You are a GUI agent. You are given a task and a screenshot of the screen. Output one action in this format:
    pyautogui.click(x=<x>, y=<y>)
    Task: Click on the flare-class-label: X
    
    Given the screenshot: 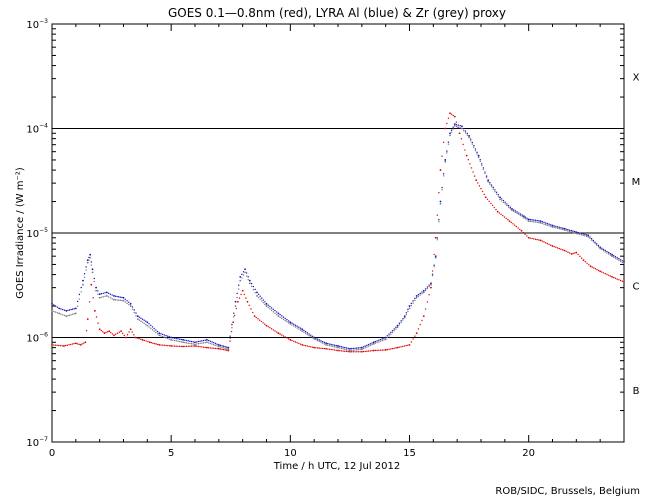 What is the action you would take?
    pyautogui.click(x=636, y=77)
    